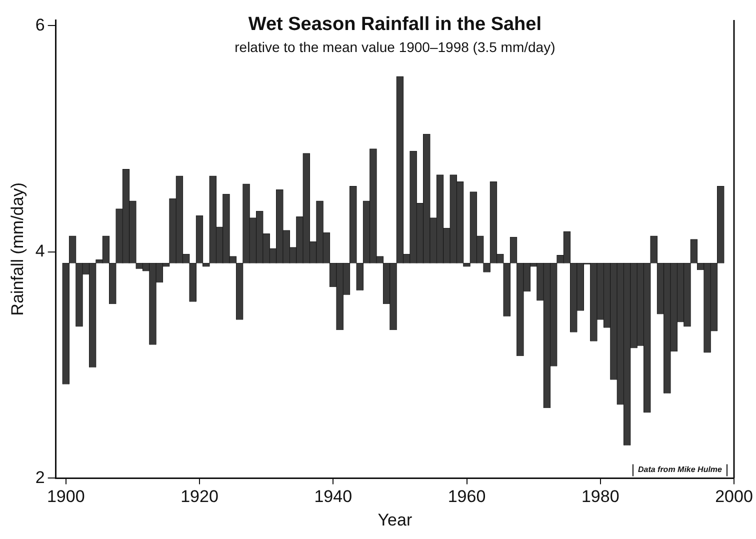  Describe the element at coordinates (199, 496) in the screenshot. I see `x-tick-label: 1920` at that location.